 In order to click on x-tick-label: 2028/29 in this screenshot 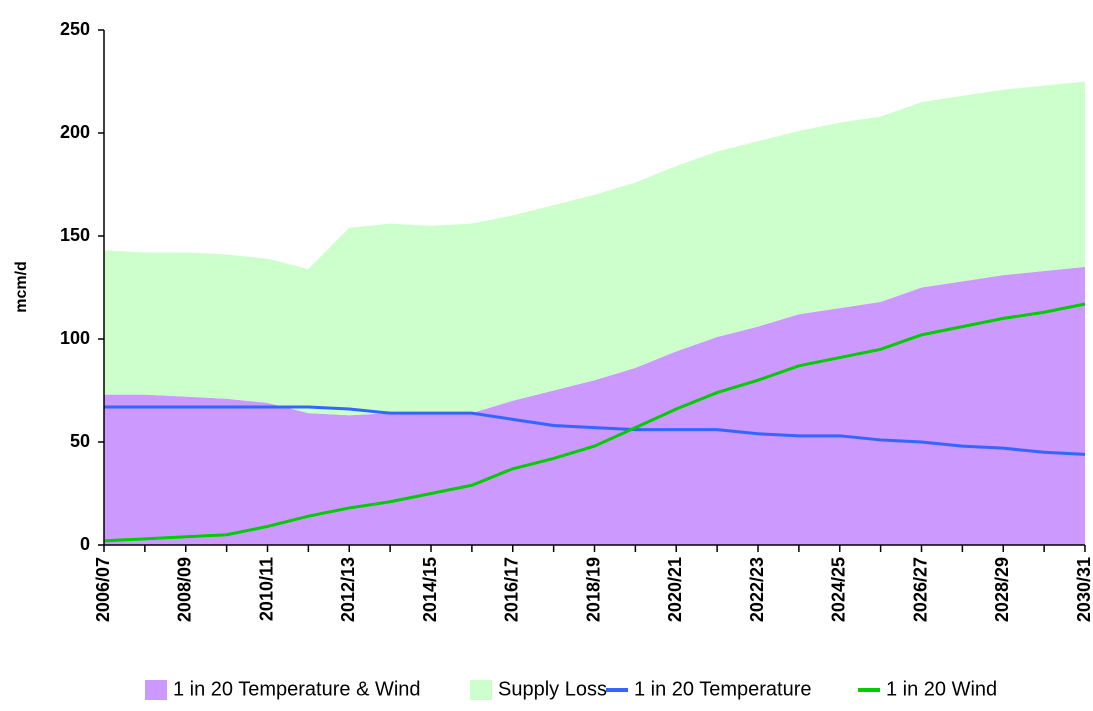, I will do `click(1002, 589)`.